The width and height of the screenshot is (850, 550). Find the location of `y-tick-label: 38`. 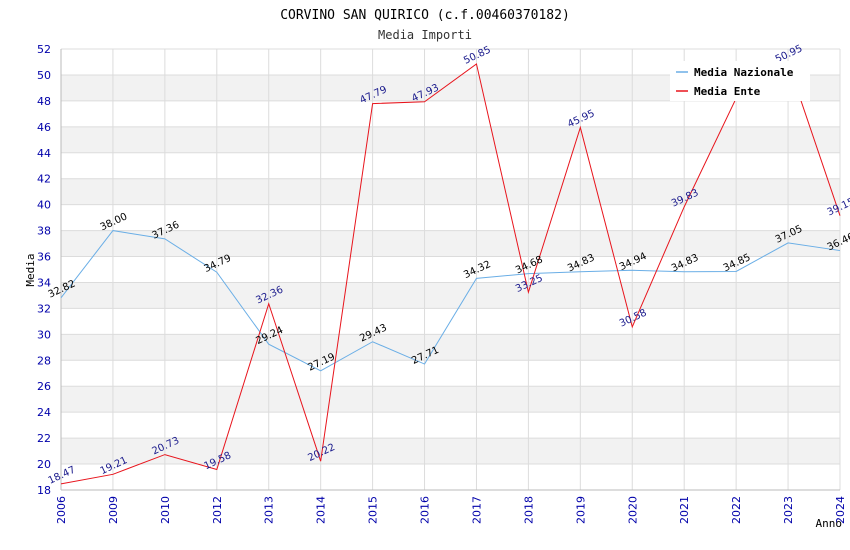

y-tick-label: 38 is located at coordinates (44, 231).